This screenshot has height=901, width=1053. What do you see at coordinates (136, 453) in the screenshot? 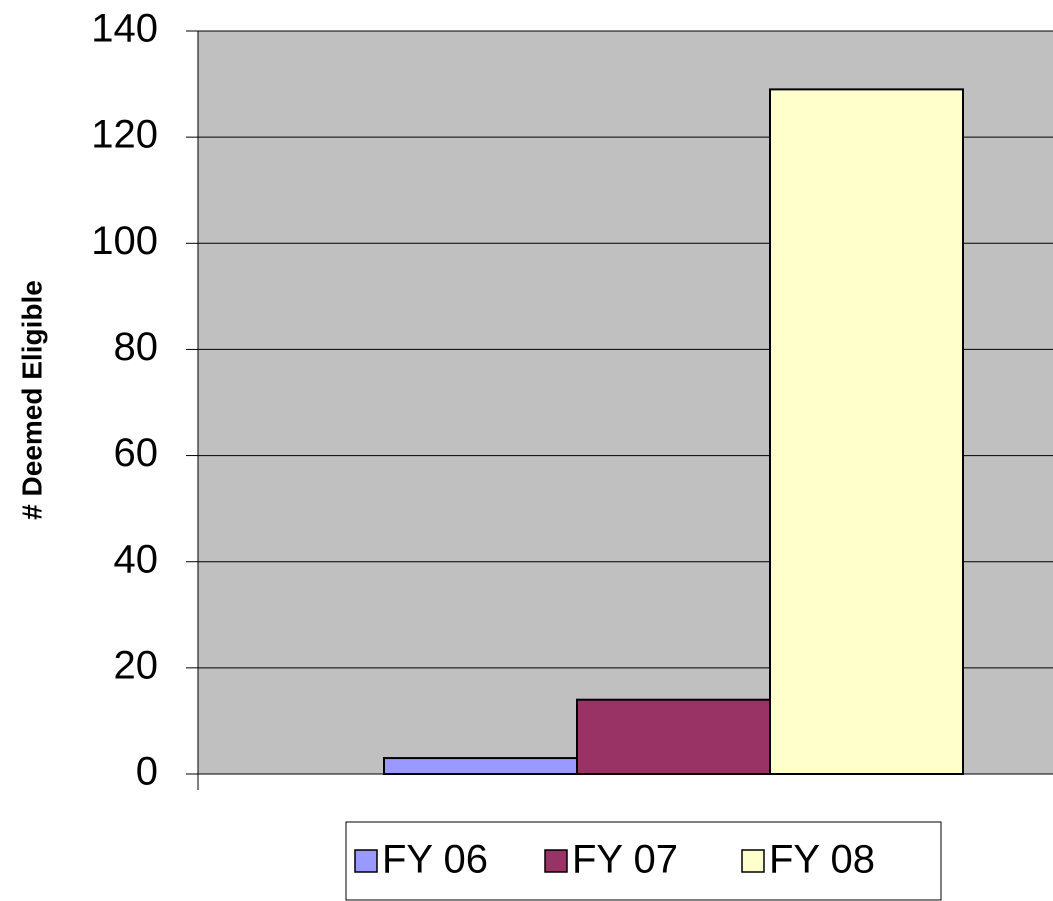
I see `y-tick-label: 60` at bounding box center [136, 453].